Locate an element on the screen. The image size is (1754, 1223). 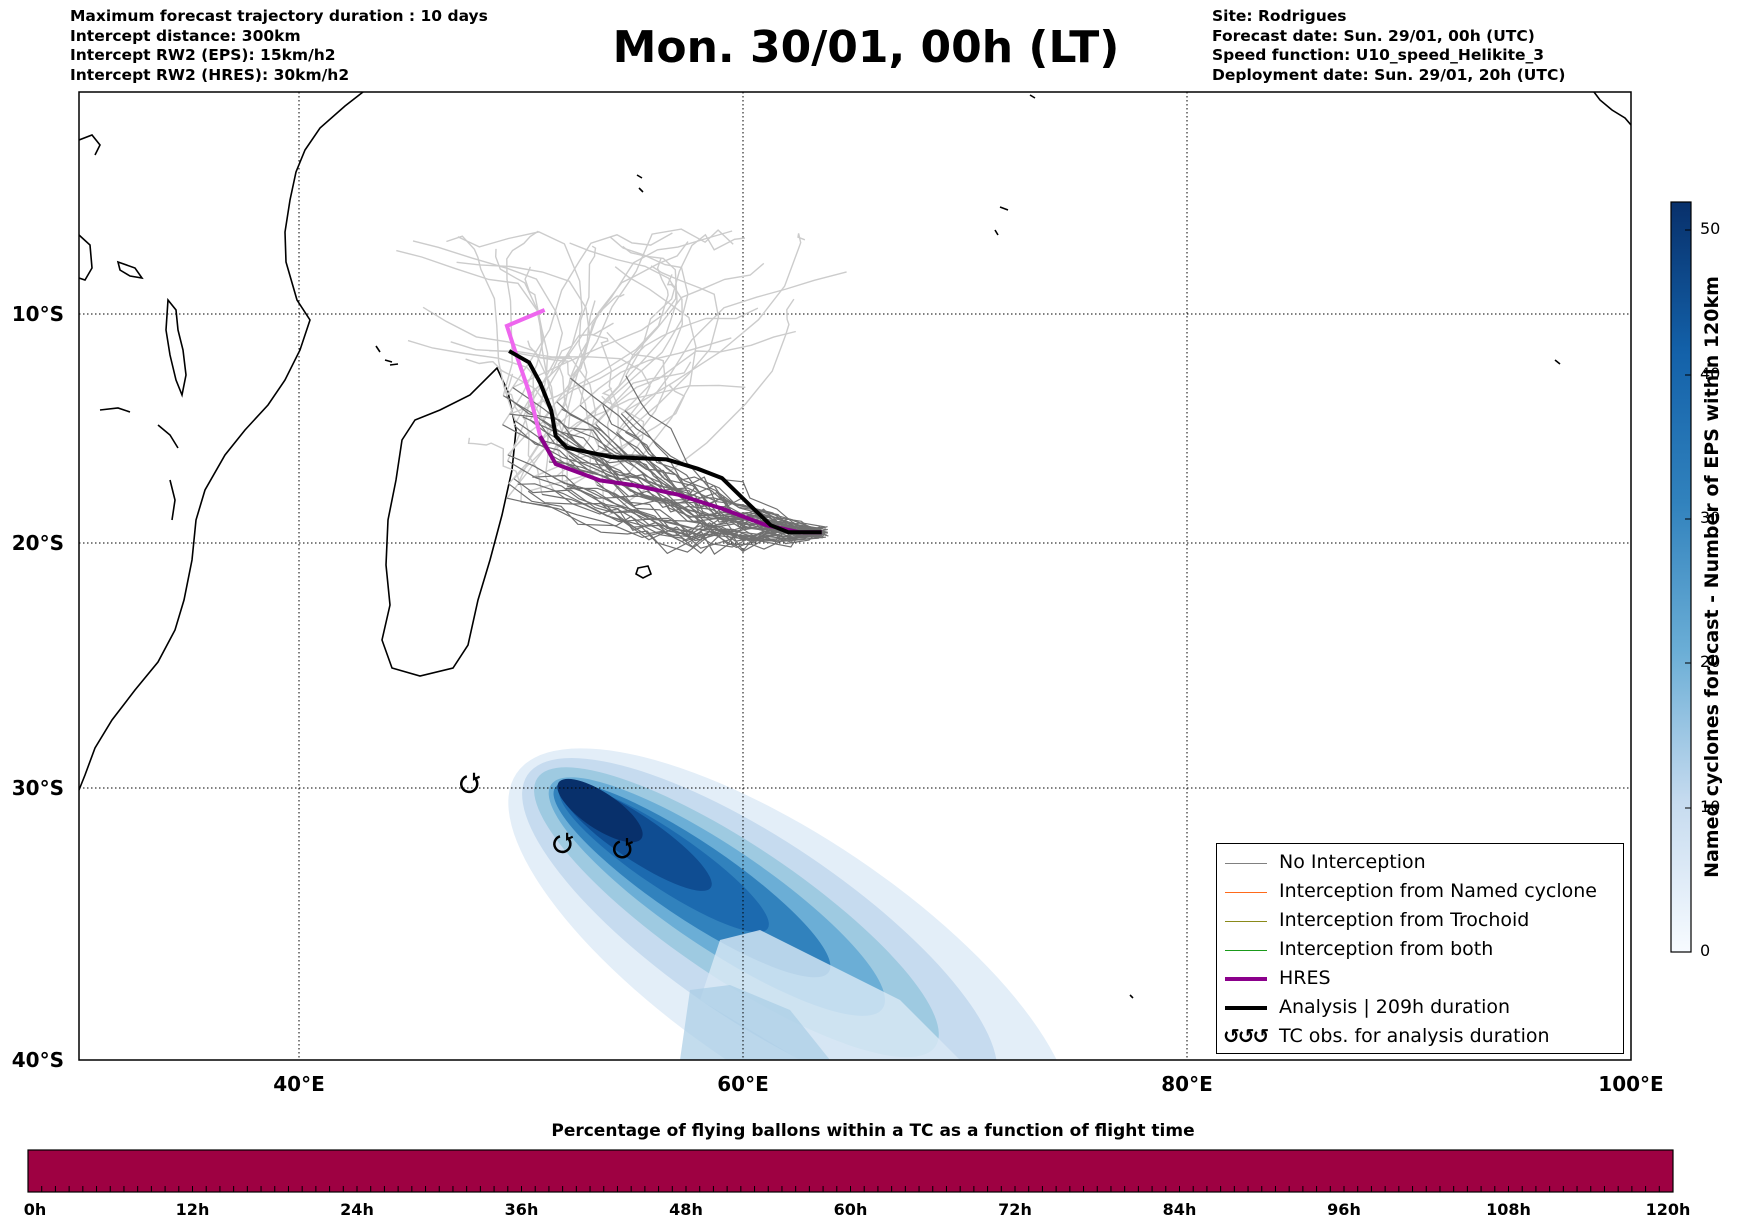
mauritius-island is located at coordinates (644, 572).